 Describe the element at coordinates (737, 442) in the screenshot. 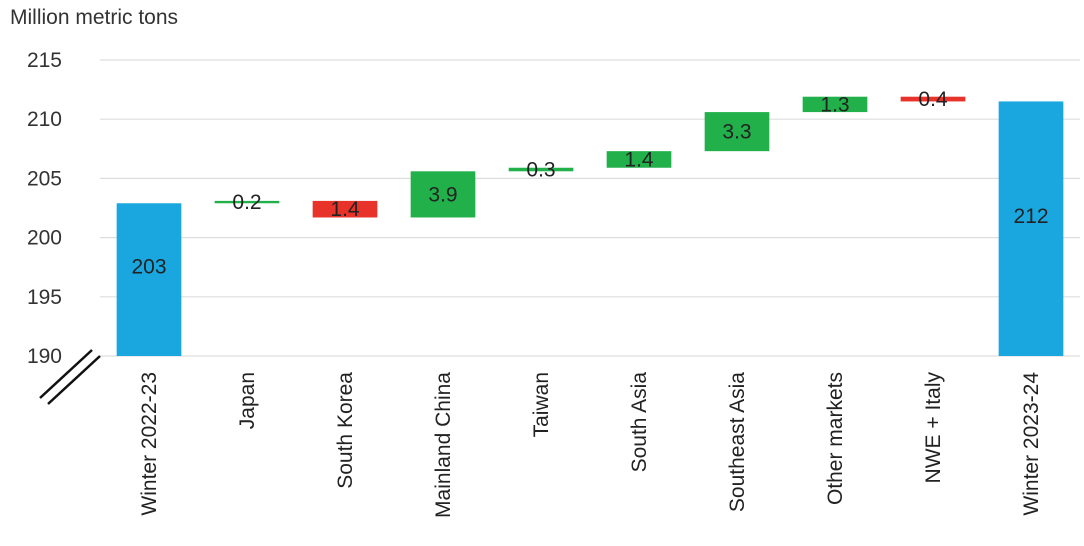

I see `x-category-label-7: Southeast Asia` at that location.